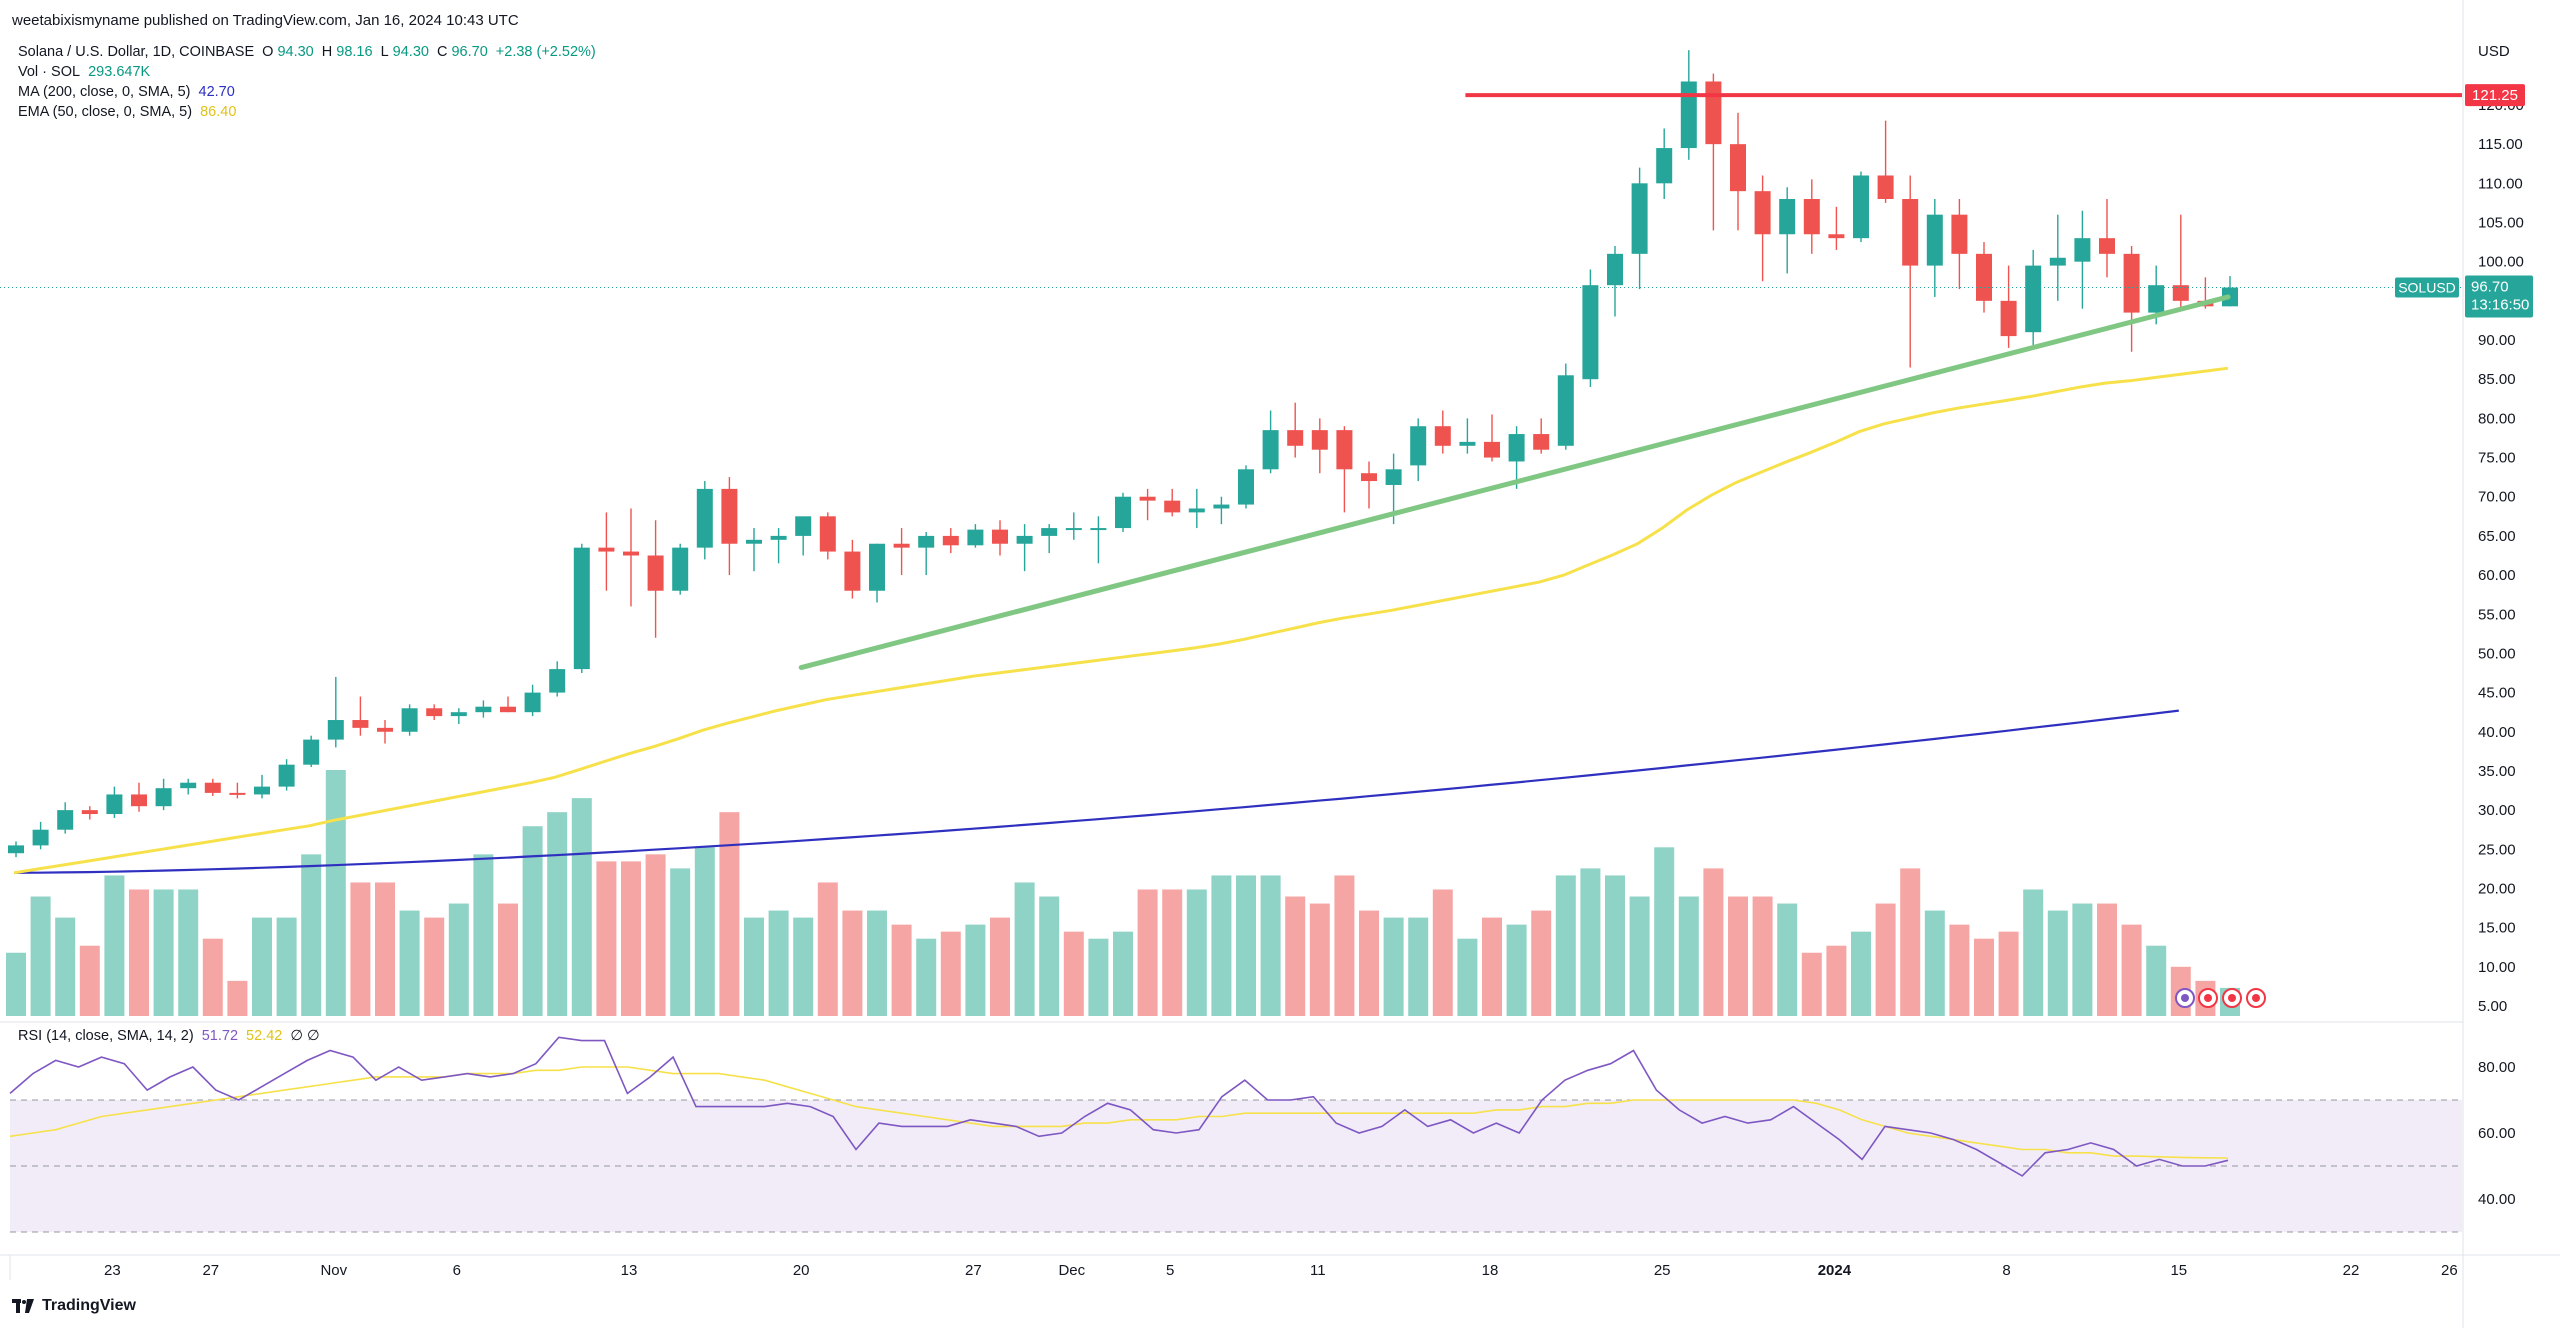 The height and width of the screenshot is (1328, 2560). Describe the element at coordinates (2006, 1270) in the screenshot. I see `x-tick-label: 8` at that location.